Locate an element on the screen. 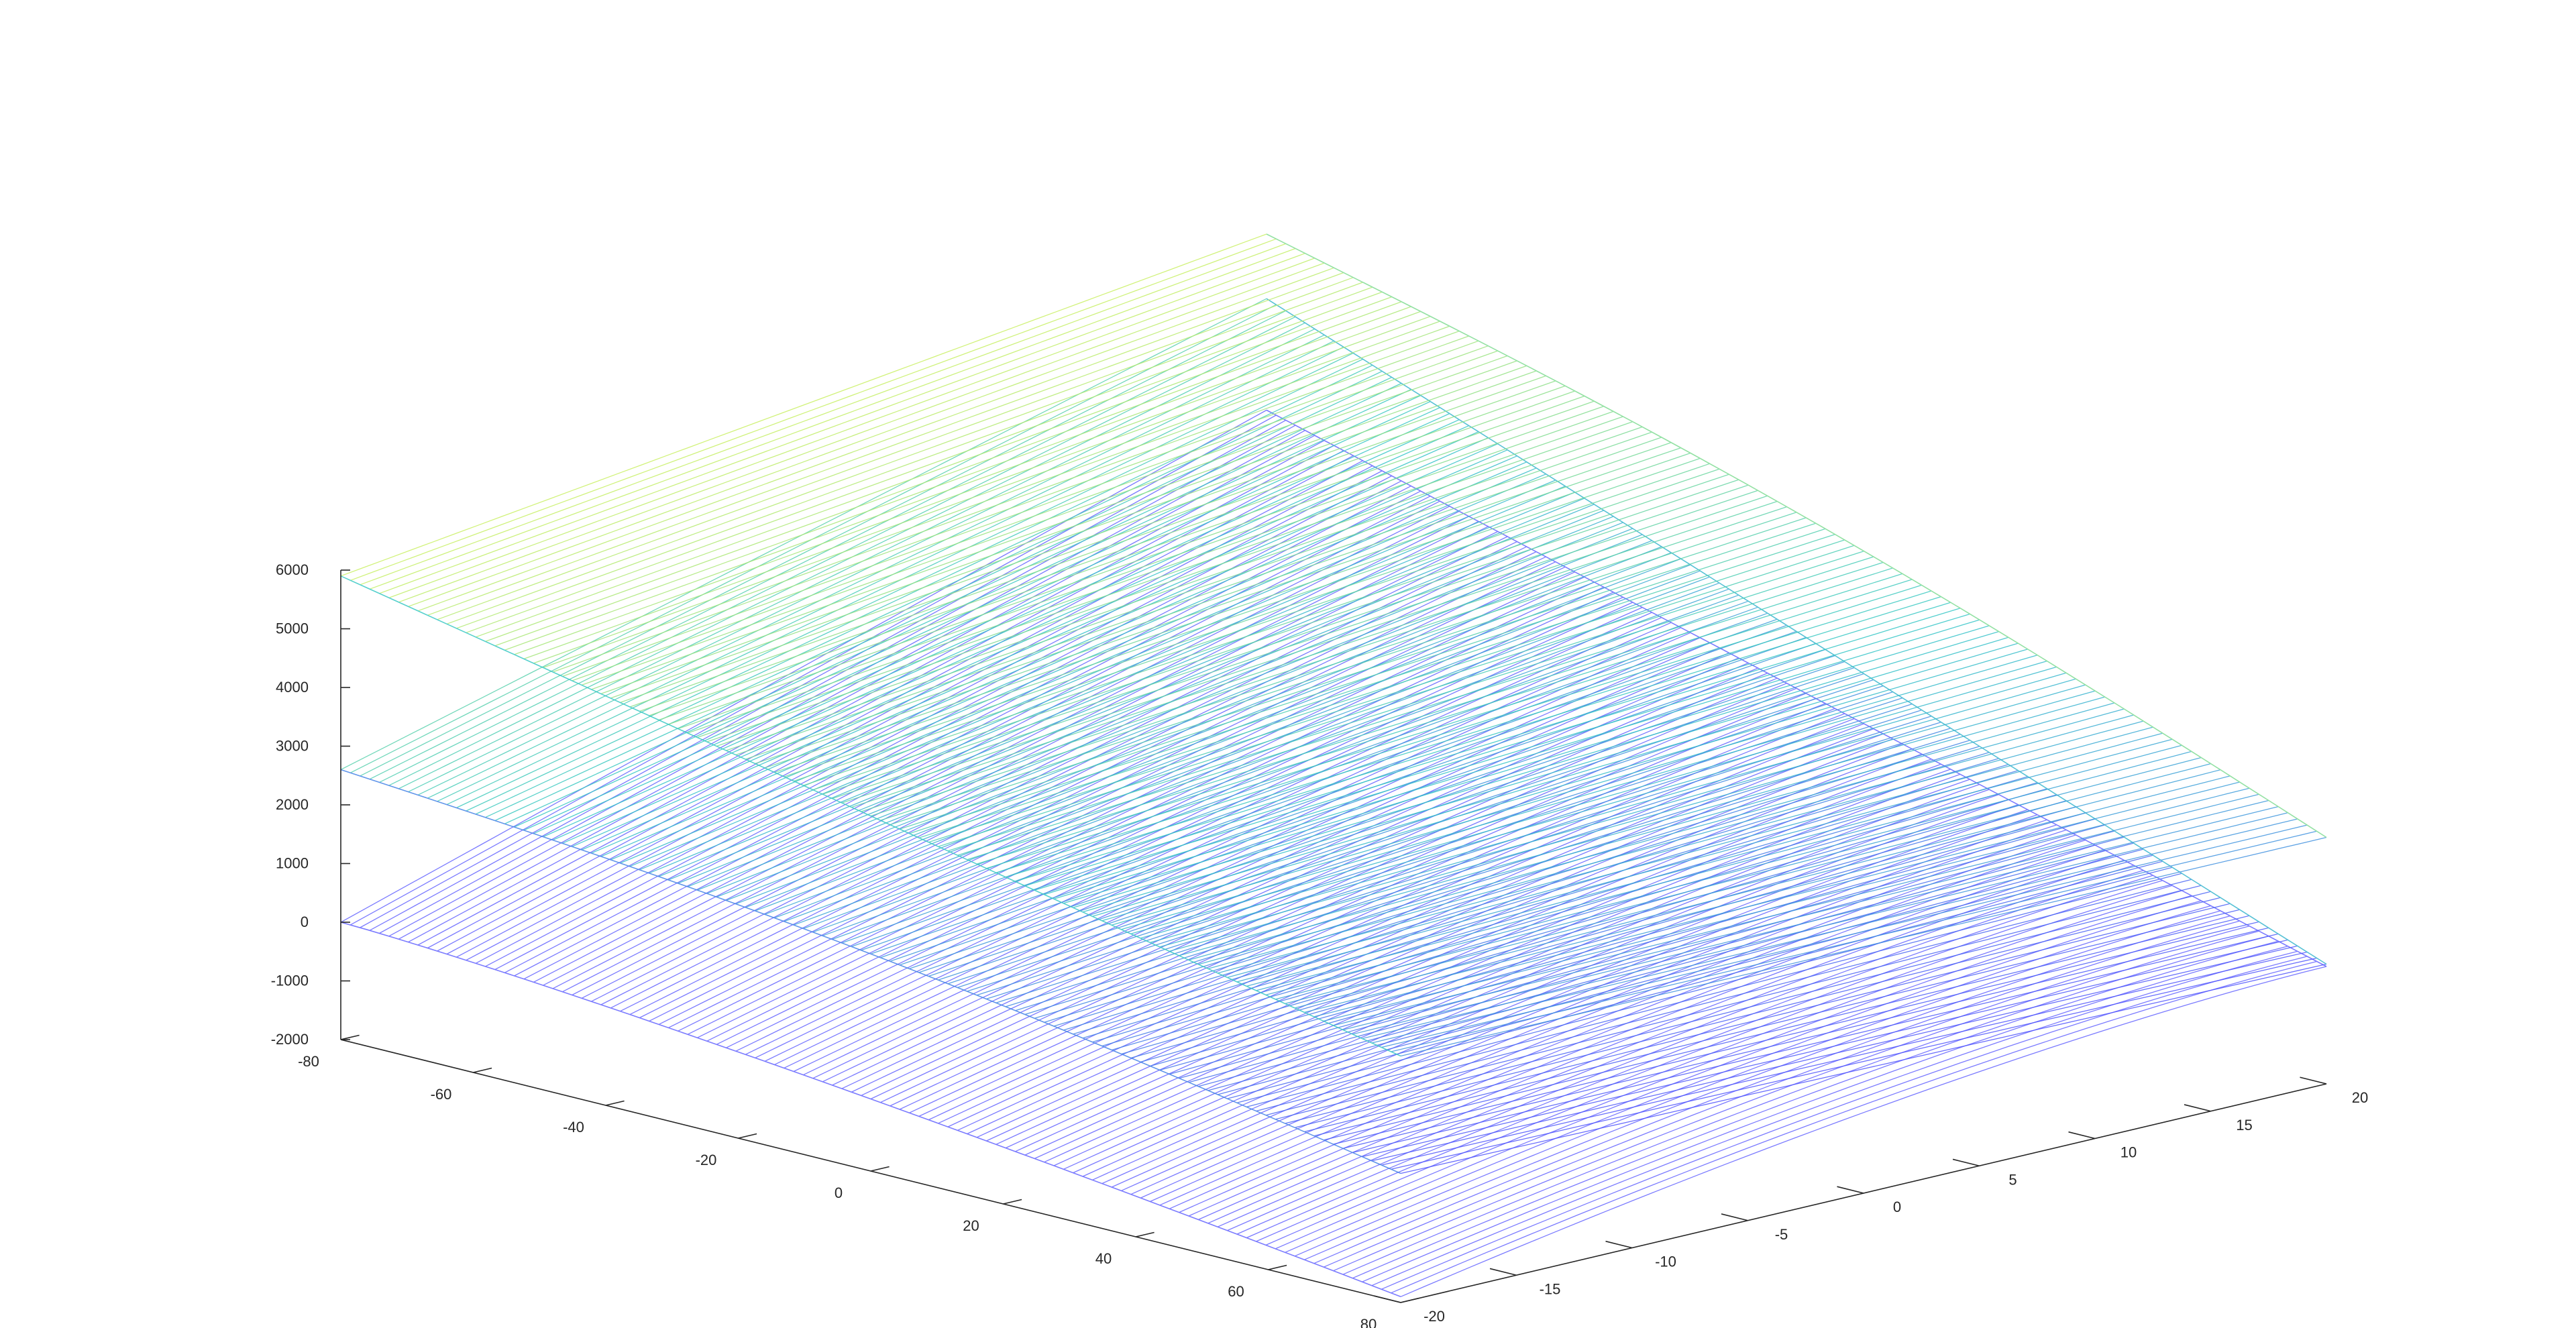 The height and width of the screenshot is (1328, 2576). z-tick-label: 4000 is located at coordinates (292, 687).